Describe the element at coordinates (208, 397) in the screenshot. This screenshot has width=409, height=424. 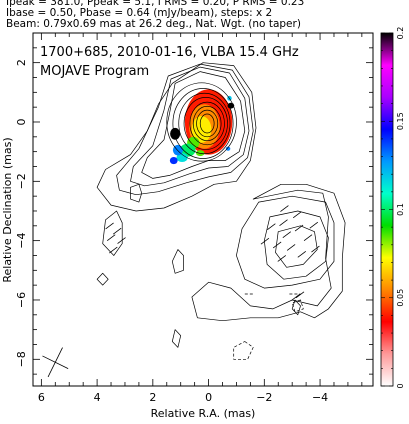
I see `x-tick-label: 0` at that location.